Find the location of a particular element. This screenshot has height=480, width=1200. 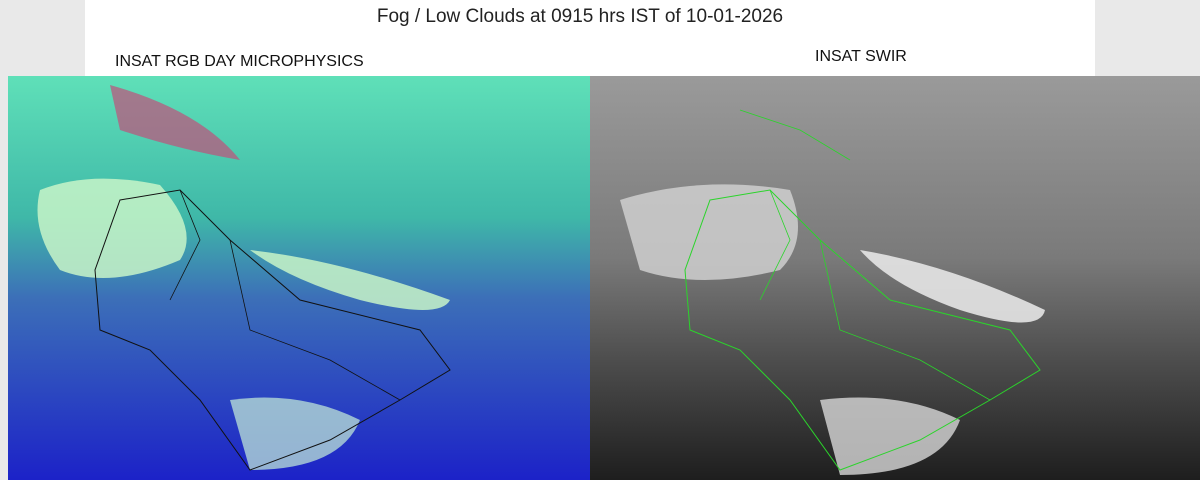

panel-label: INSAT SWIR is located at coordinates (861, 56).